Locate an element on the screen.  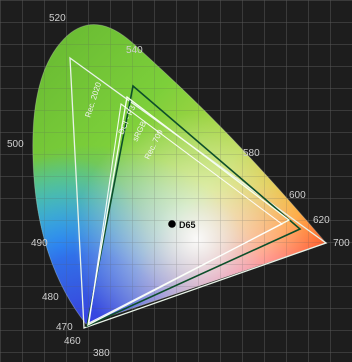
wavelength-520: 520 is located at coordinates (57, 18).